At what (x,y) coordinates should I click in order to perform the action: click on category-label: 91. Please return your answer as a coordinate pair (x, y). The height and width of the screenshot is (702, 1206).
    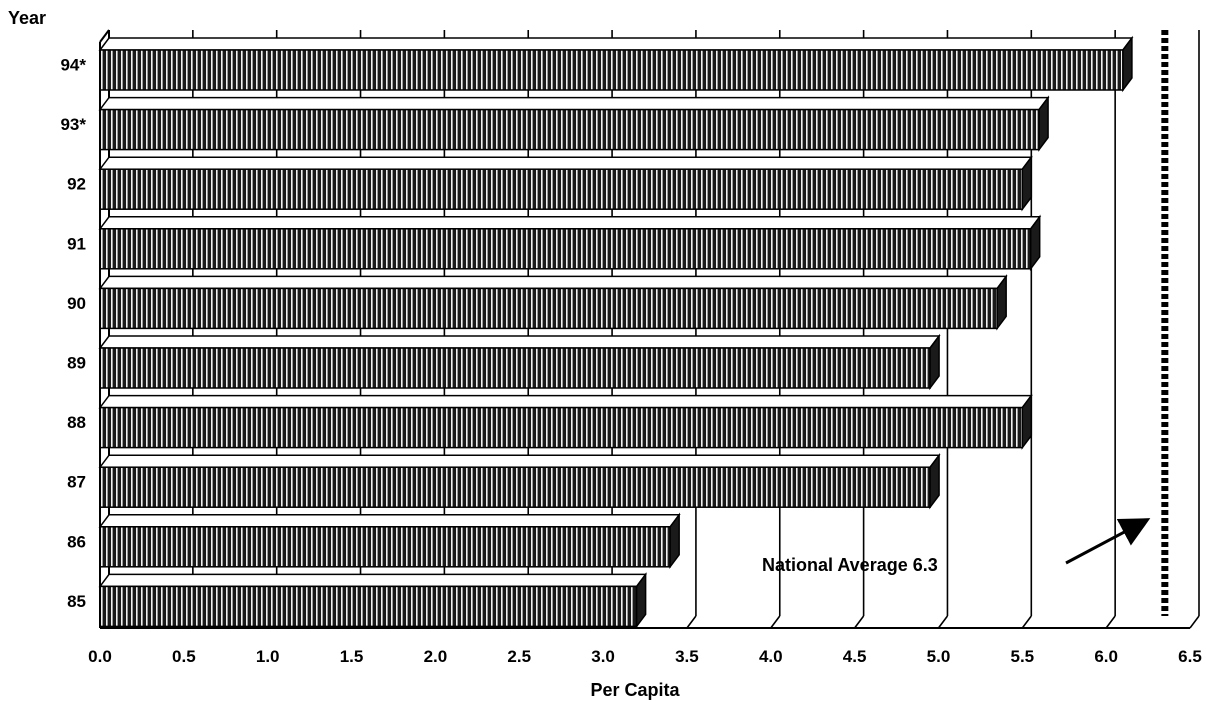
    Looking at the image, I should click on (76, 243).